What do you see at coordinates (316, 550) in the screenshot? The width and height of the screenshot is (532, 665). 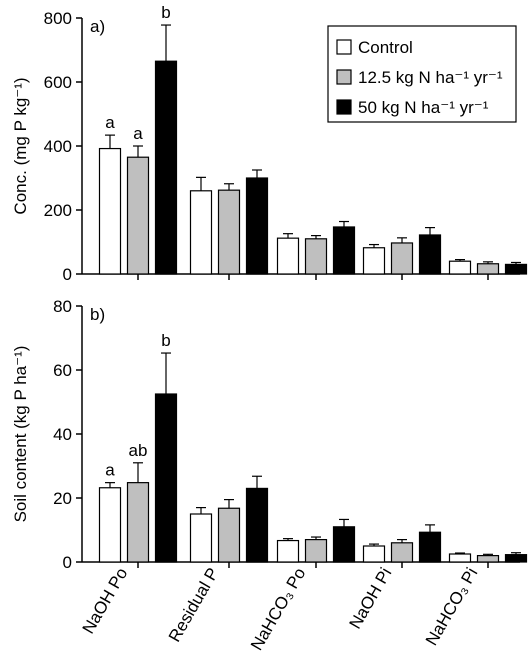 I see `bar-b-cat2-series1` at bounding box center [316, 550].